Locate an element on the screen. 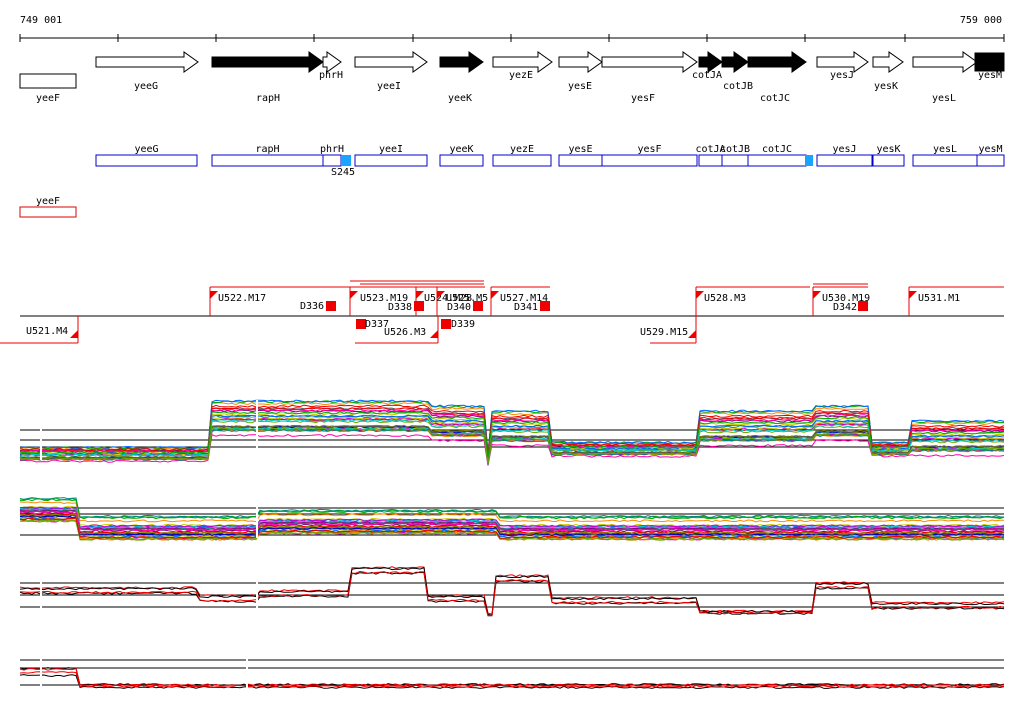  annotation-label: yesF is located at coordinates (649, 149).